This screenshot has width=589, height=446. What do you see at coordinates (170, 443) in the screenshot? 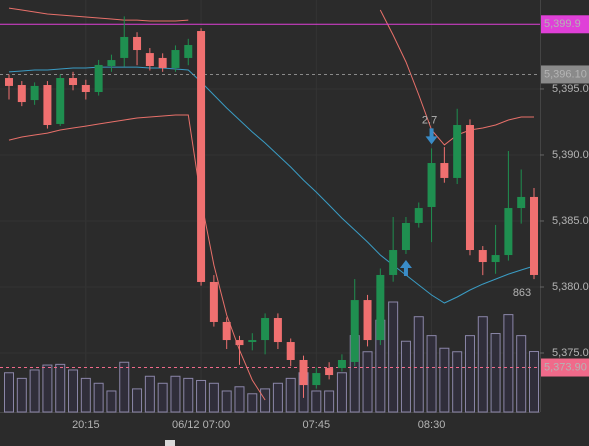
I see `scrollbar-thumb` at bounding box center [170, 443].